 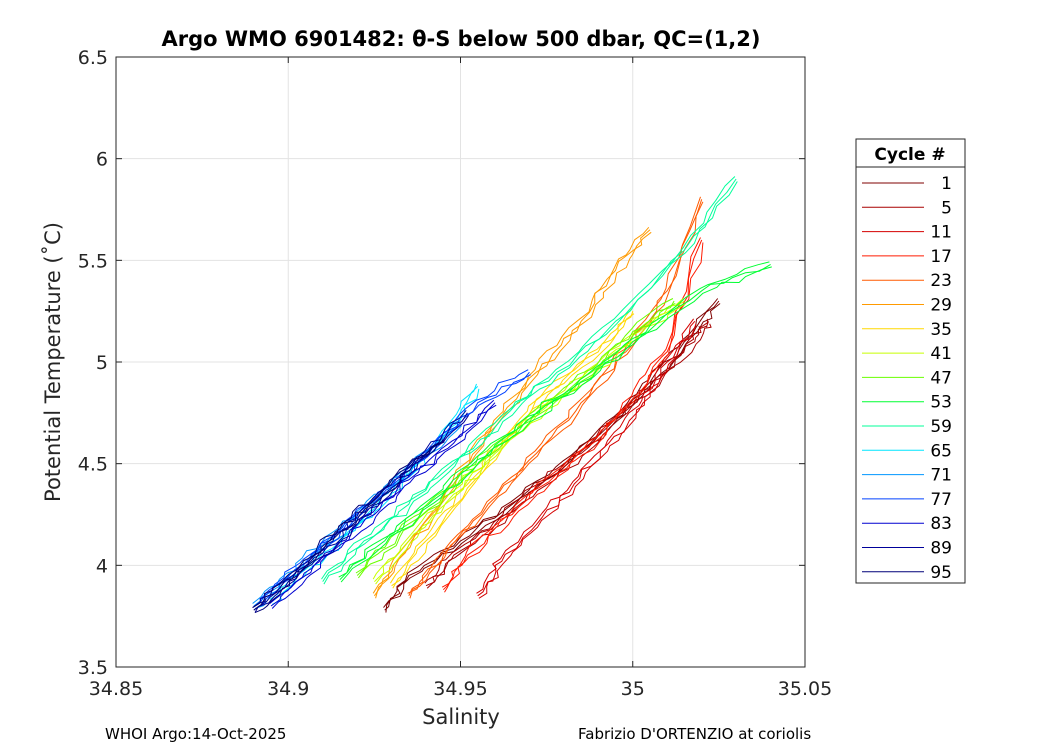 What do you see at coordinates (941, 306) in the screenshot?
I see `legend-entry-label: 29` at bounding box center [941, 306].